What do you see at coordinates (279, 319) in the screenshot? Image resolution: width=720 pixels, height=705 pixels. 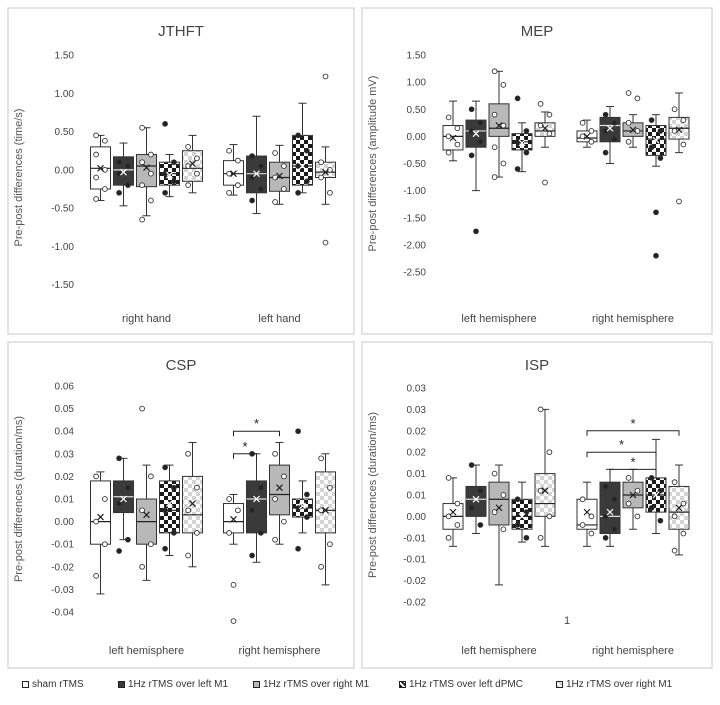 I see `x-group-label: left hand` at bounding box center [279, 319].